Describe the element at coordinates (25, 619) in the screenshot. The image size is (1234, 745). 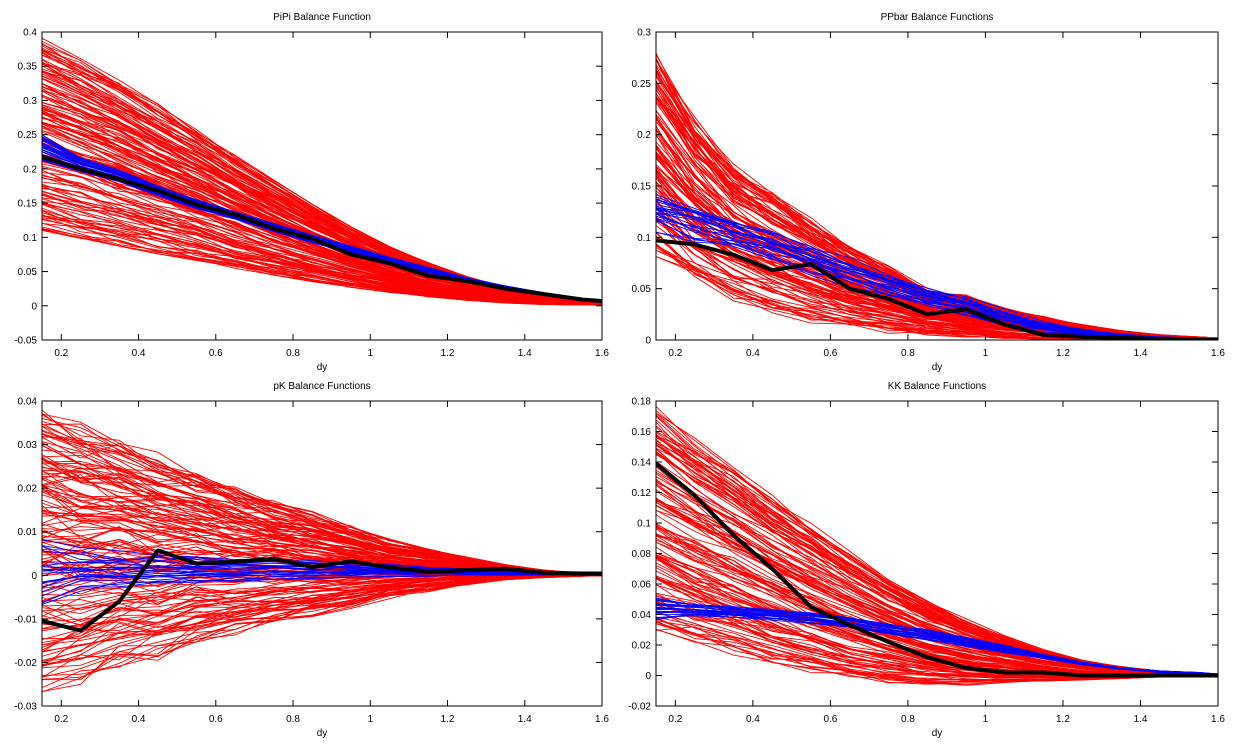
I see `y-tick-label: -0.01` at that location.